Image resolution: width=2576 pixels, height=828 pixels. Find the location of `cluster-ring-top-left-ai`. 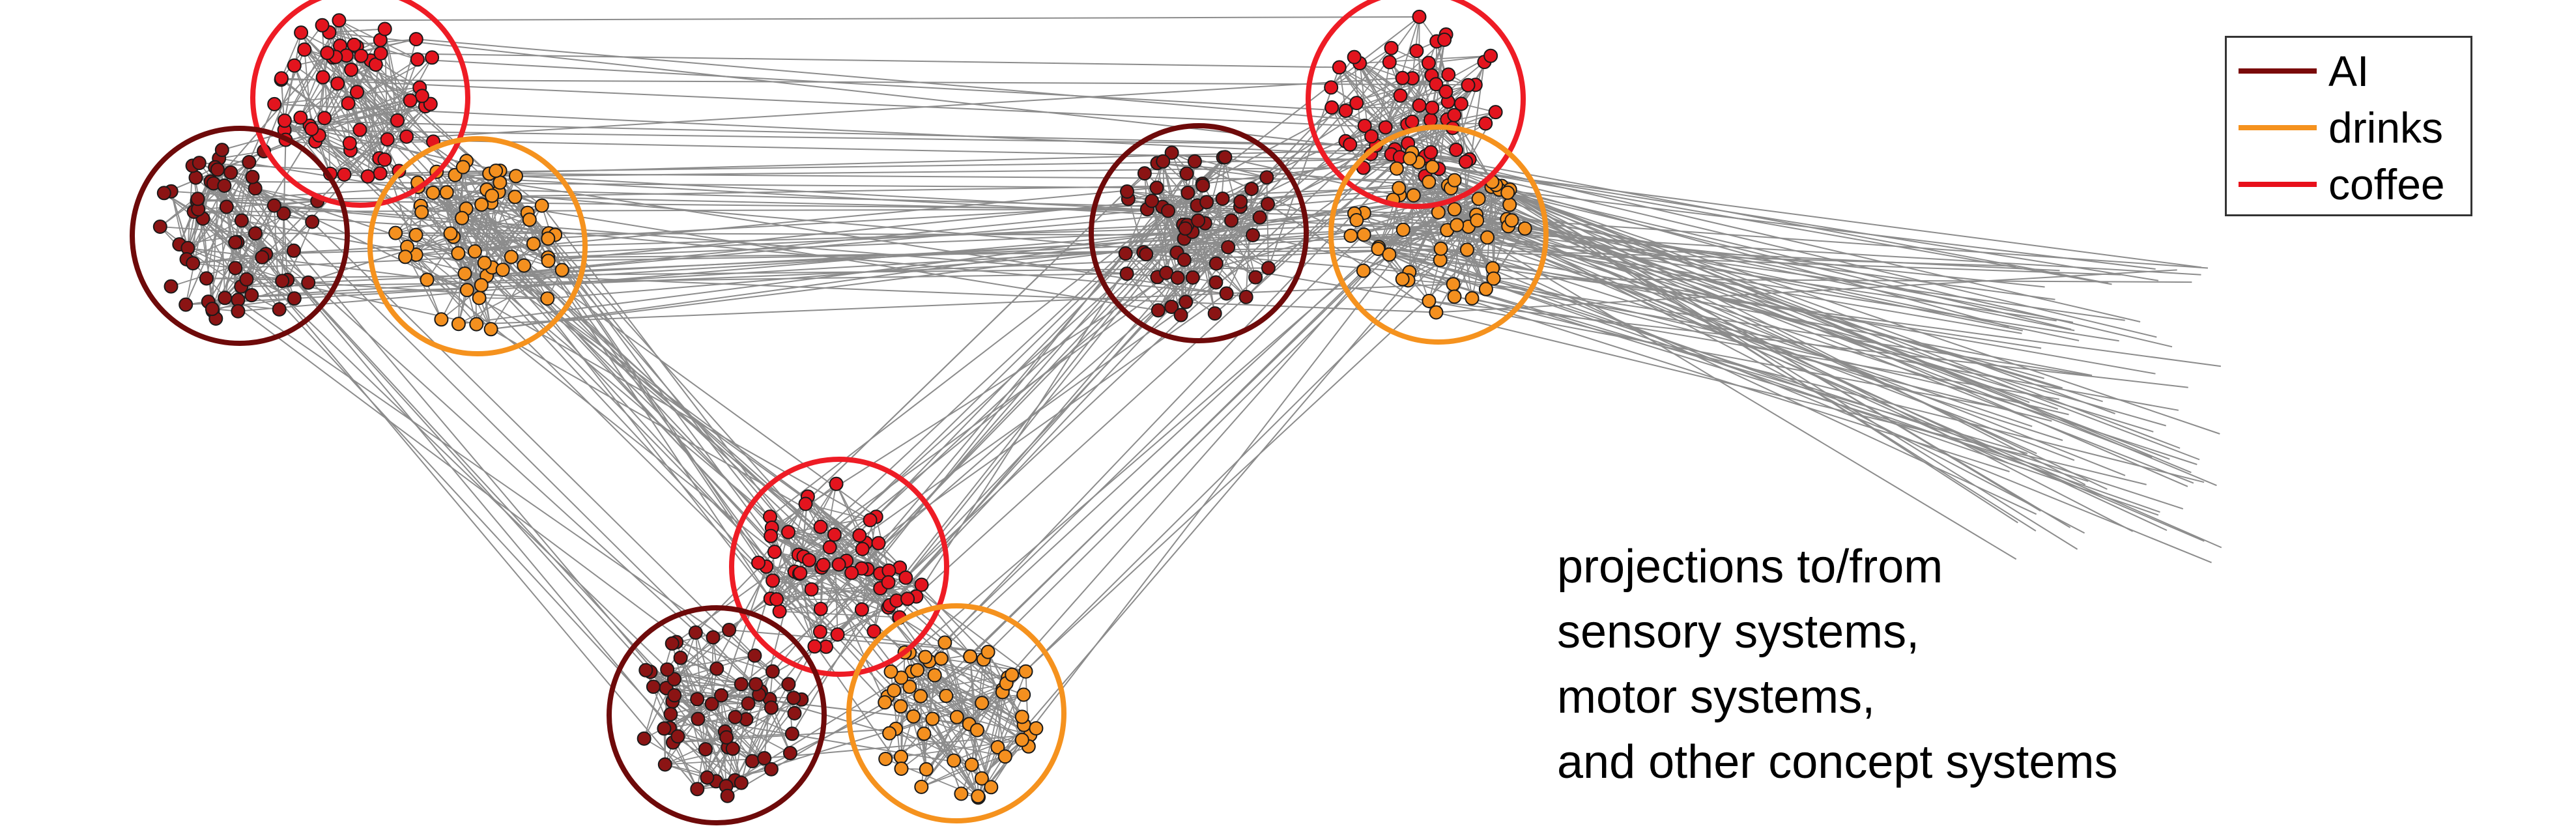

cluster-ring-top-left-ai is located at coordinates (240, 236).